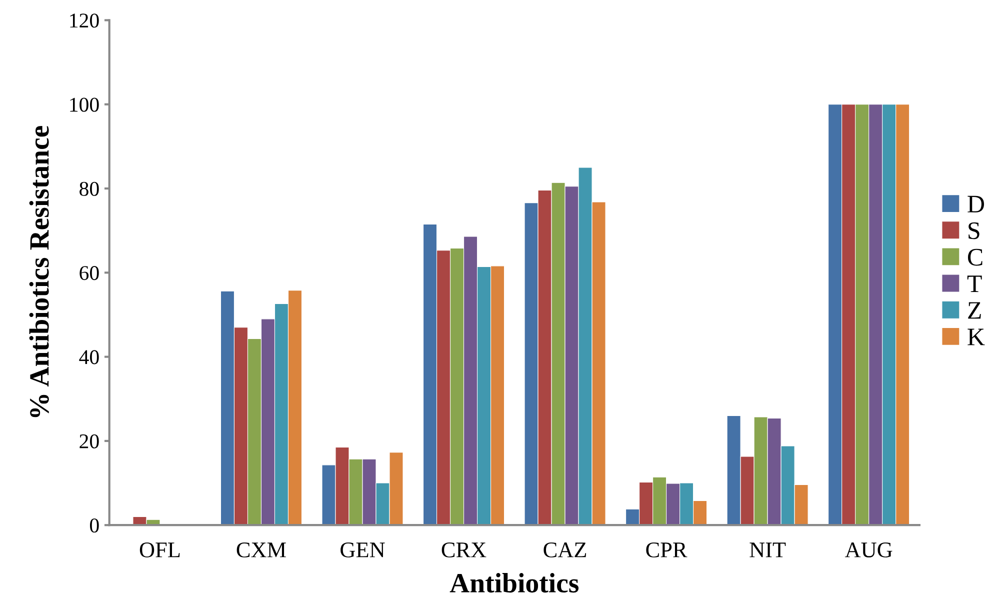  I want to click on legend-label: D, so click(976, 204).